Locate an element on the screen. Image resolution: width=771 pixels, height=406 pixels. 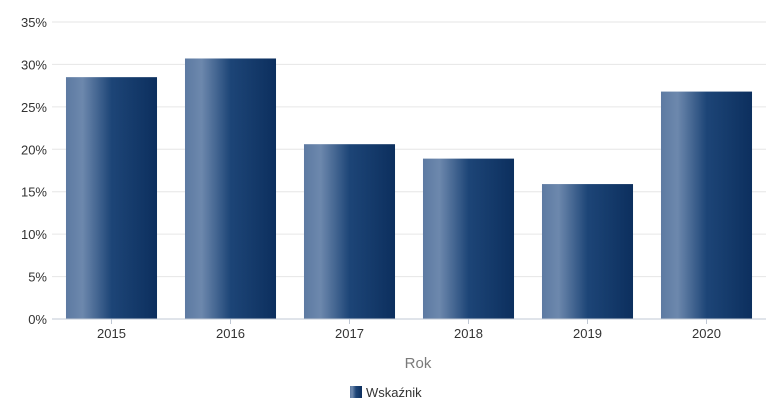
y-tick-label: 25% is located at coordinates (34, 107).